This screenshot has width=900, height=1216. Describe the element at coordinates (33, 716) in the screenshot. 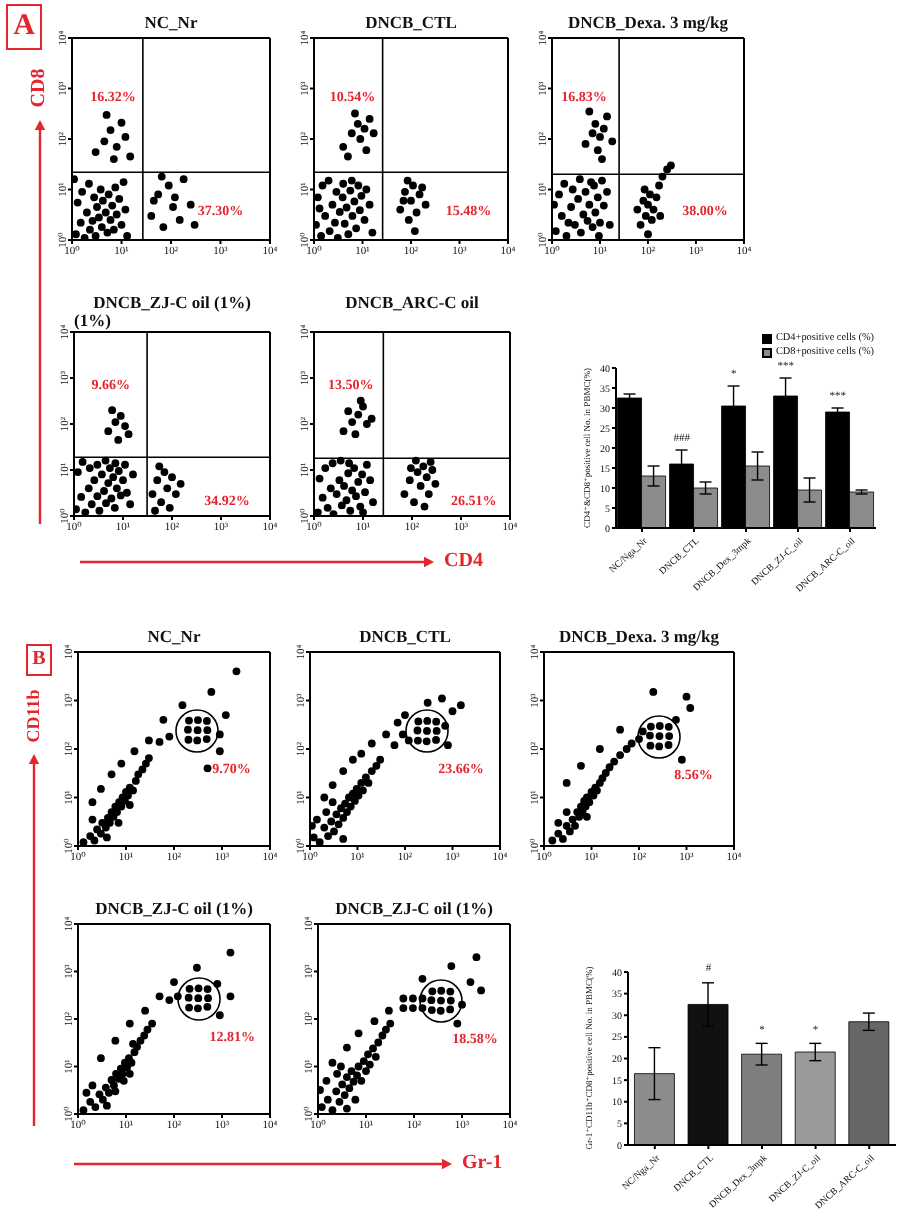

I see `y-axis-title: CD11b` at that location.